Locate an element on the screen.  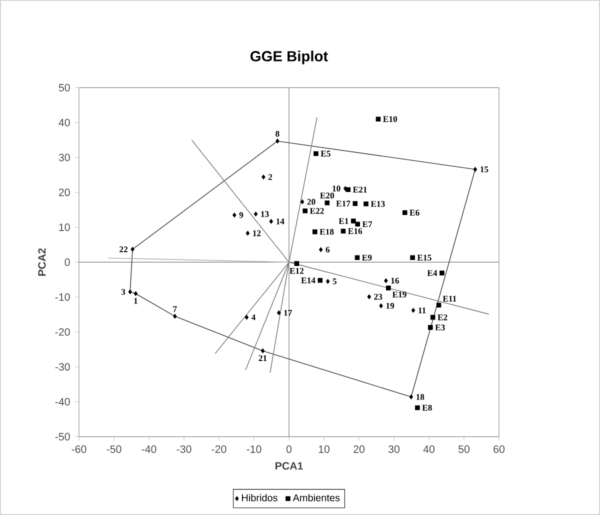
annotation: 21 is located at coordinates (262, 358).